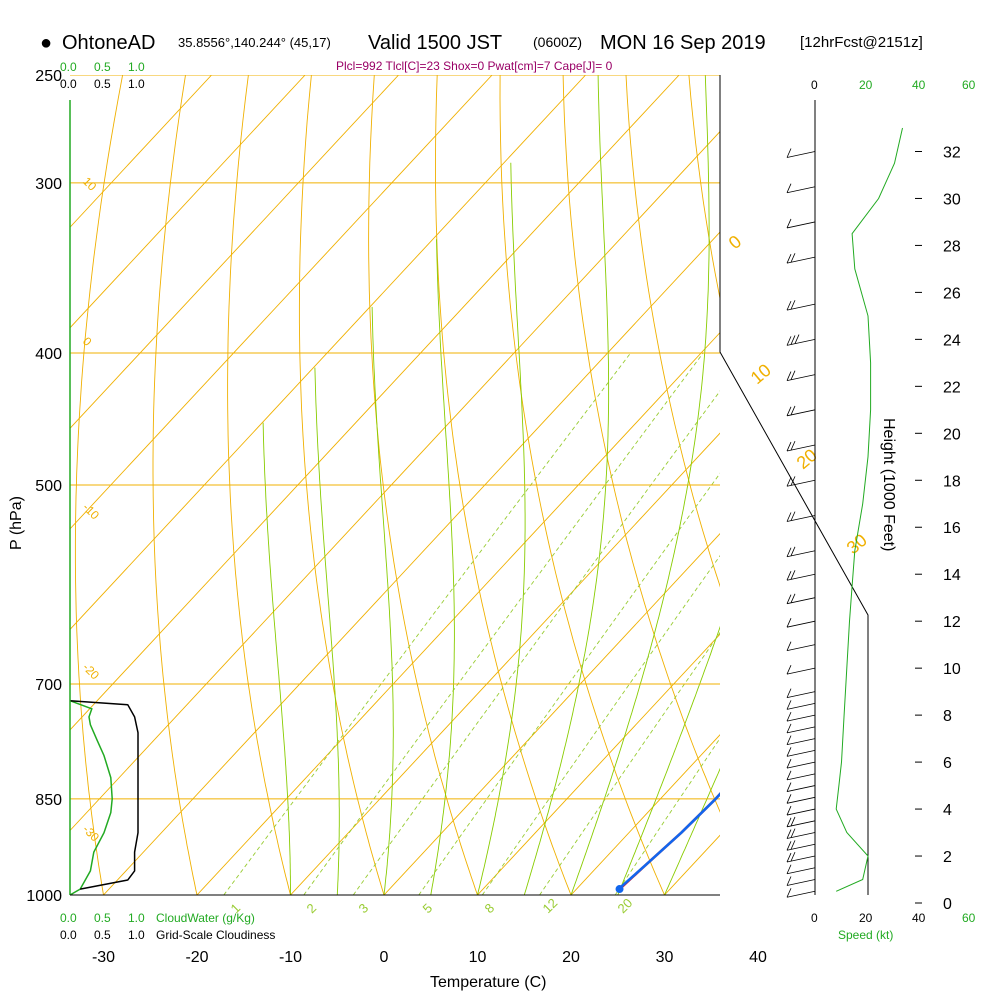  What do you see at coordinates (91, 671) in the screenshot?
I see `isotherm-label: -20` at bounding box center [91, 671].